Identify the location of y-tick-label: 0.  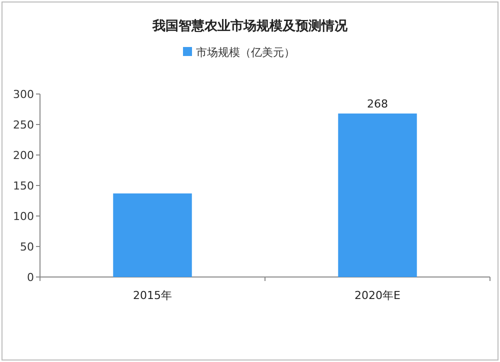
(30, 277).